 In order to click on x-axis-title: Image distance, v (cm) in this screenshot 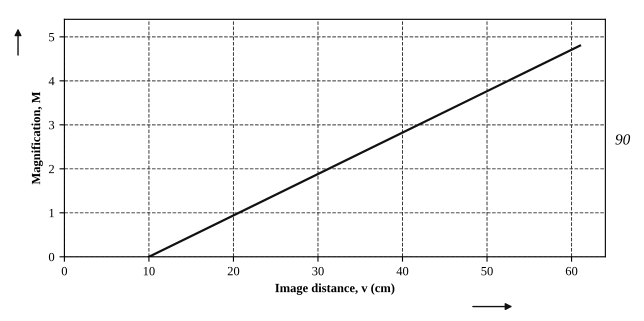, I will do `click(334, 289)`.